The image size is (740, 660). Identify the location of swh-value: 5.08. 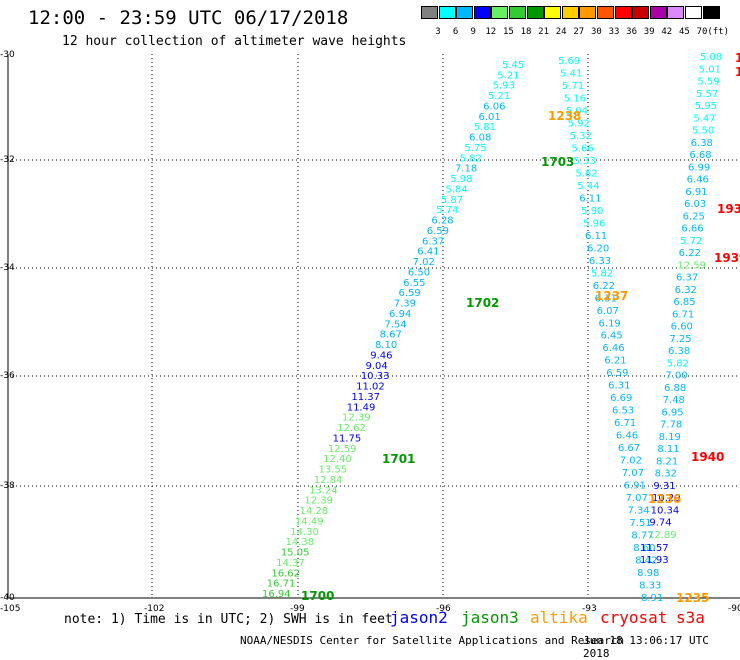
(711, 57).